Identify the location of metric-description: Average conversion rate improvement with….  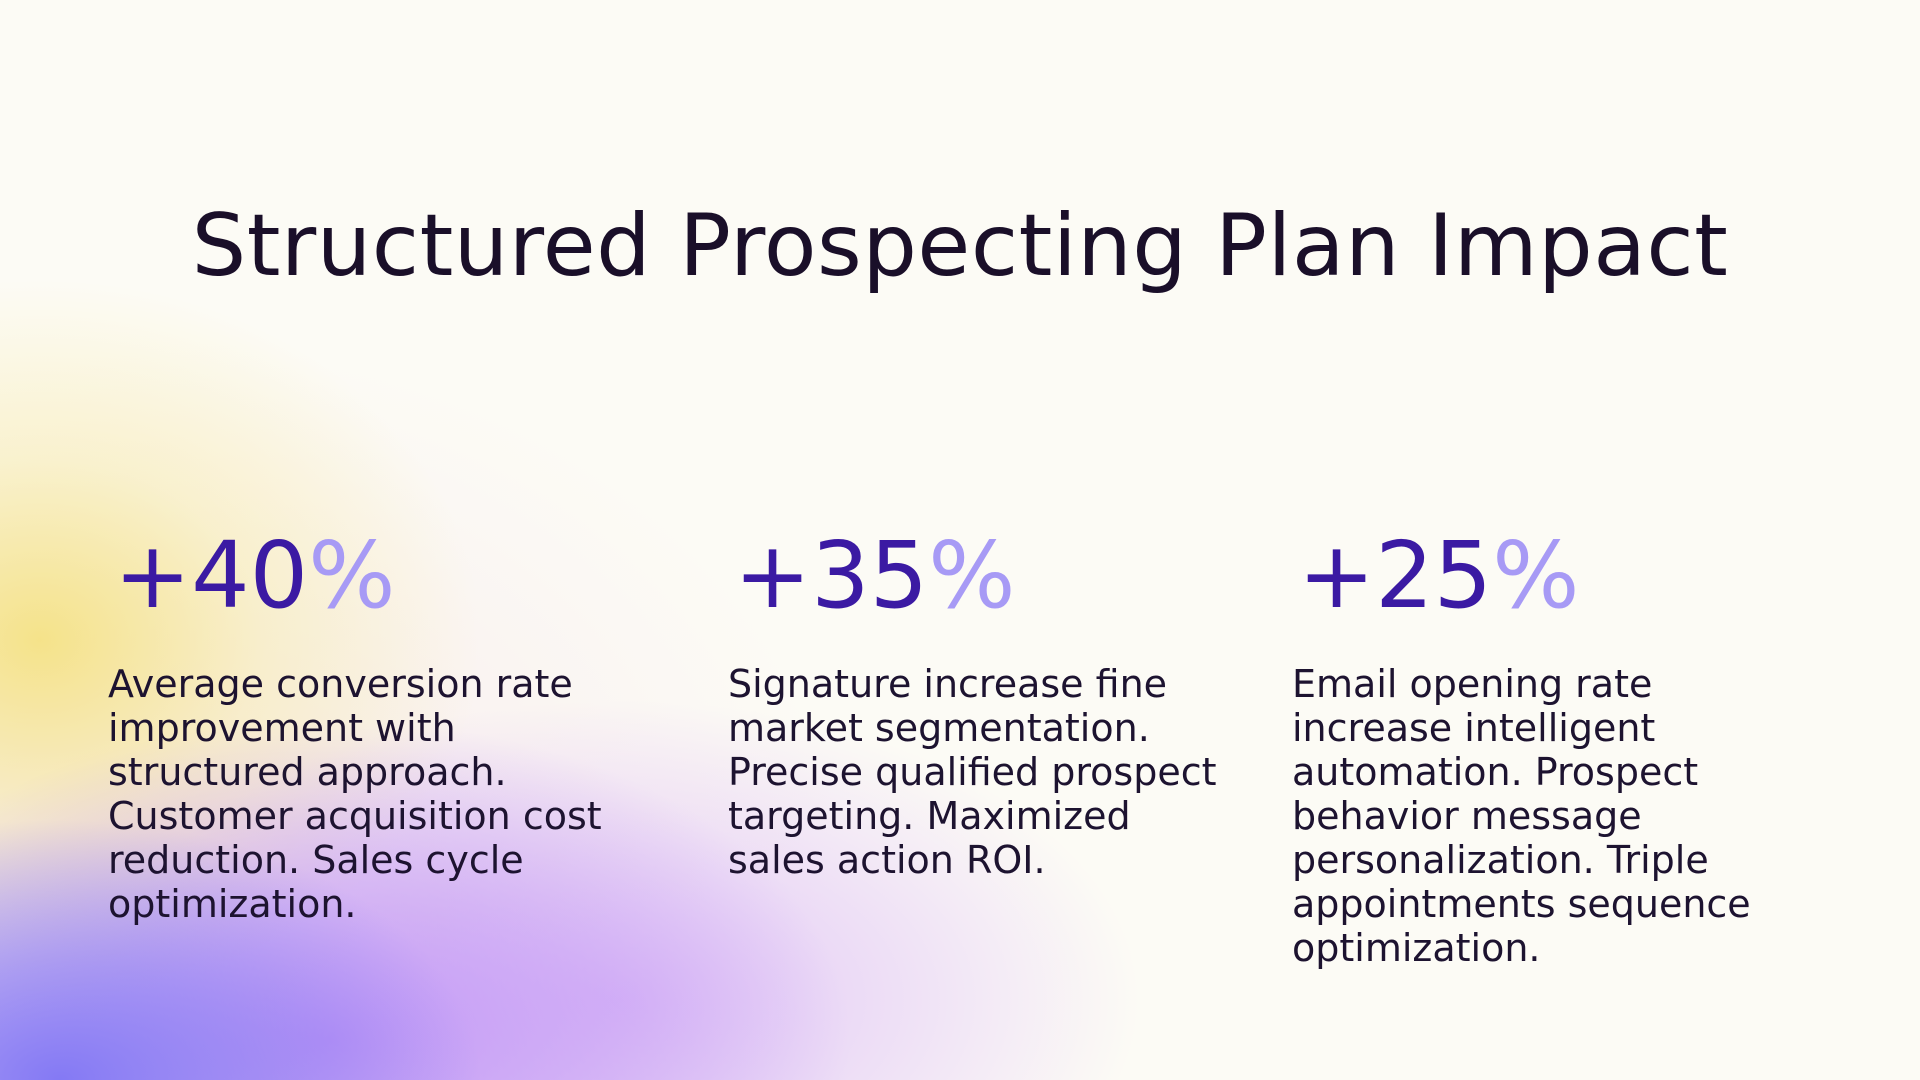
(355, 794).